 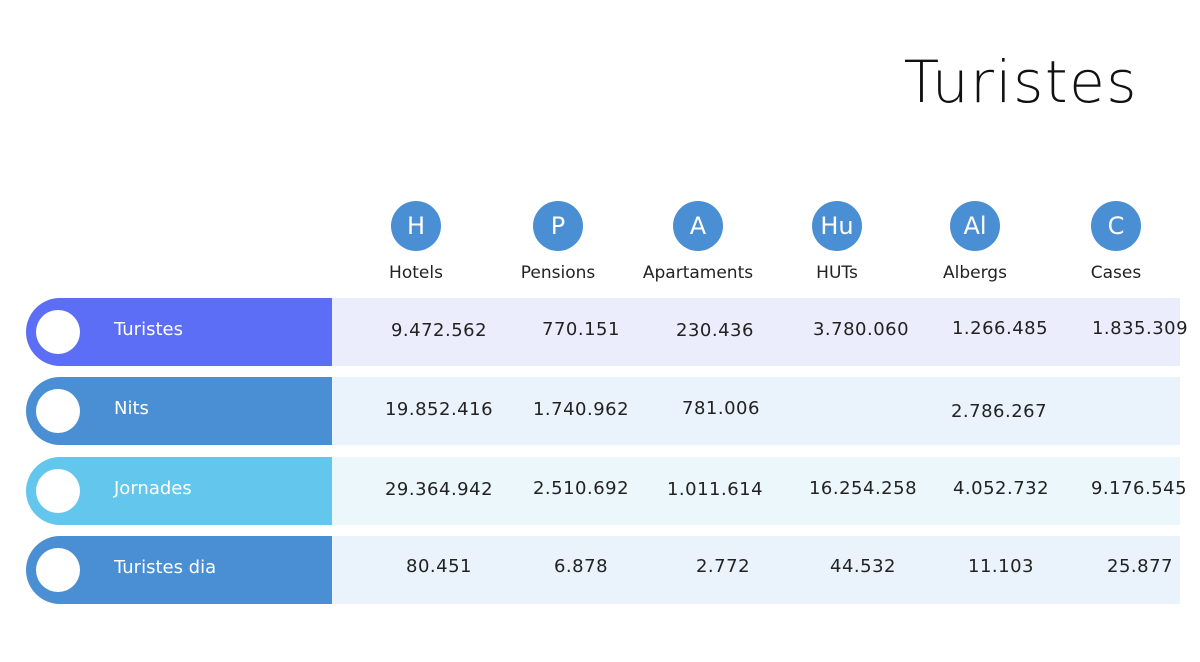 I want to click on cell-apartaments: 2.772, so click(x=723, y=566).